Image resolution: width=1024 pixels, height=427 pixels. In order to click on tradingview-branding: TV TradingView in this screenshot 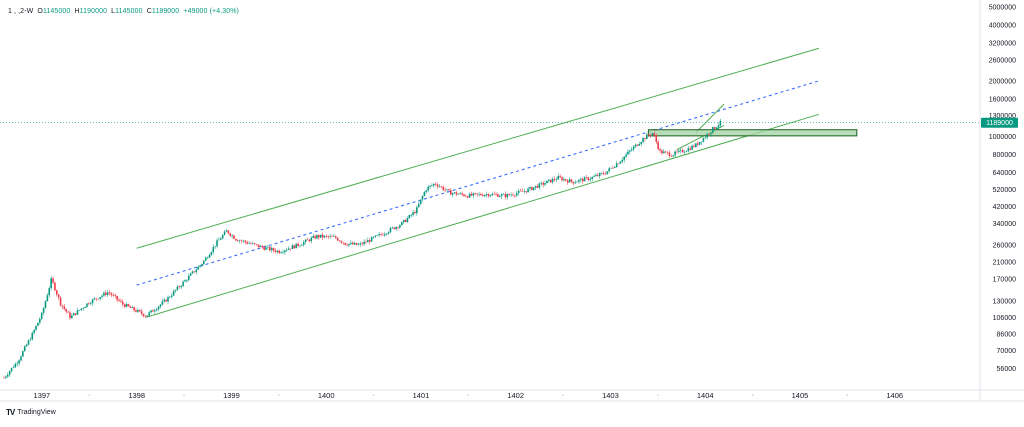, I will do `click(31, 412)`.